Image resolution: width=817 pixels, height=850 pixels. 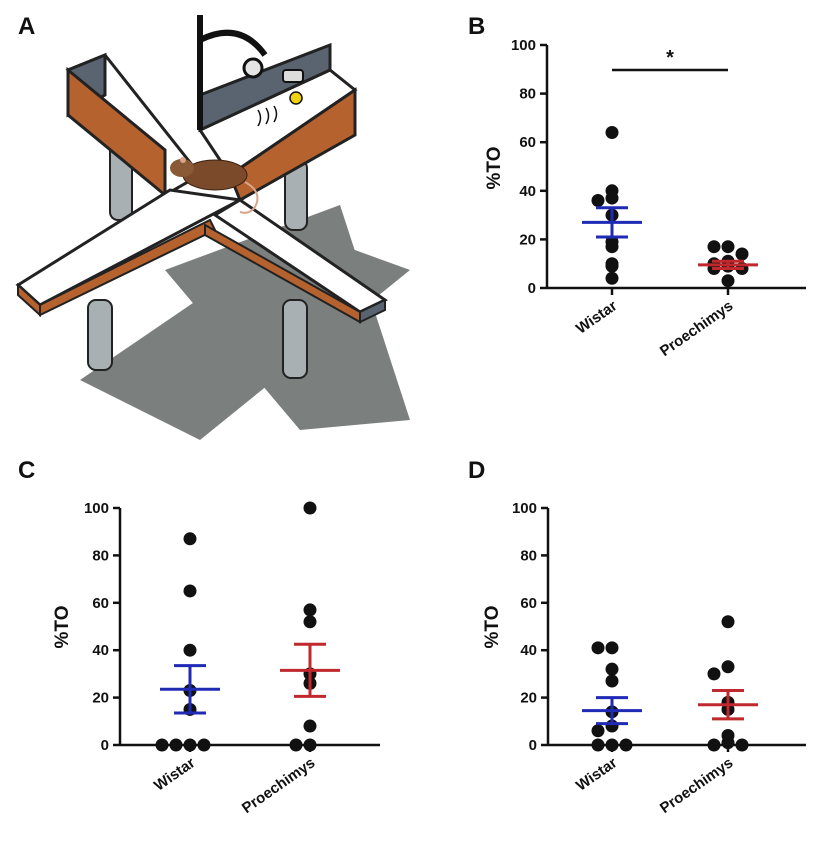 I want to click on panel-c-chart: 0 20 40 60 80 100 Wistar Proechimys, so click(x=232, y=658).